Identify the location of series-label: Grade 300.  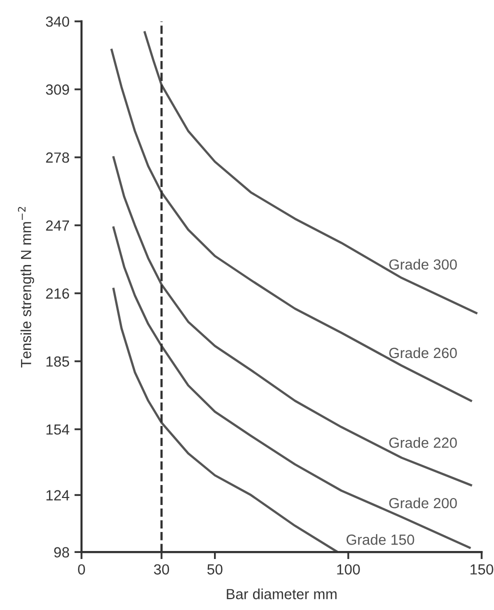
(423, 264).